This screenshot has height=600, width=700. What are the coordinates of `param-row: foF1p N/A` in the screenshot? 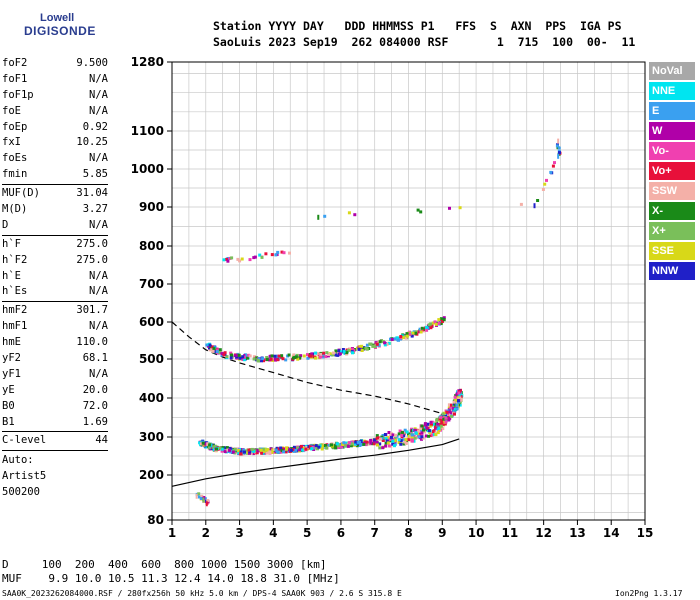 It's located at (55, 96).